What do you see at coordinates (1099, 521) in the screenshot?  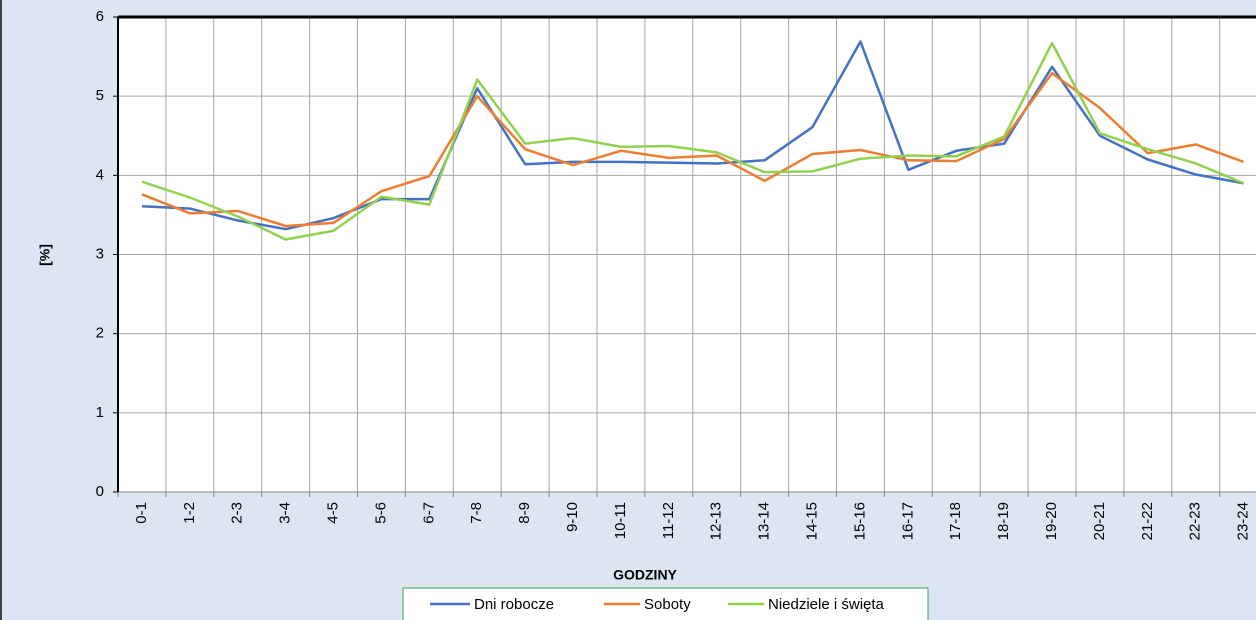 I see `x-tick-label: 20-21` at bounding box center [1099, 521].